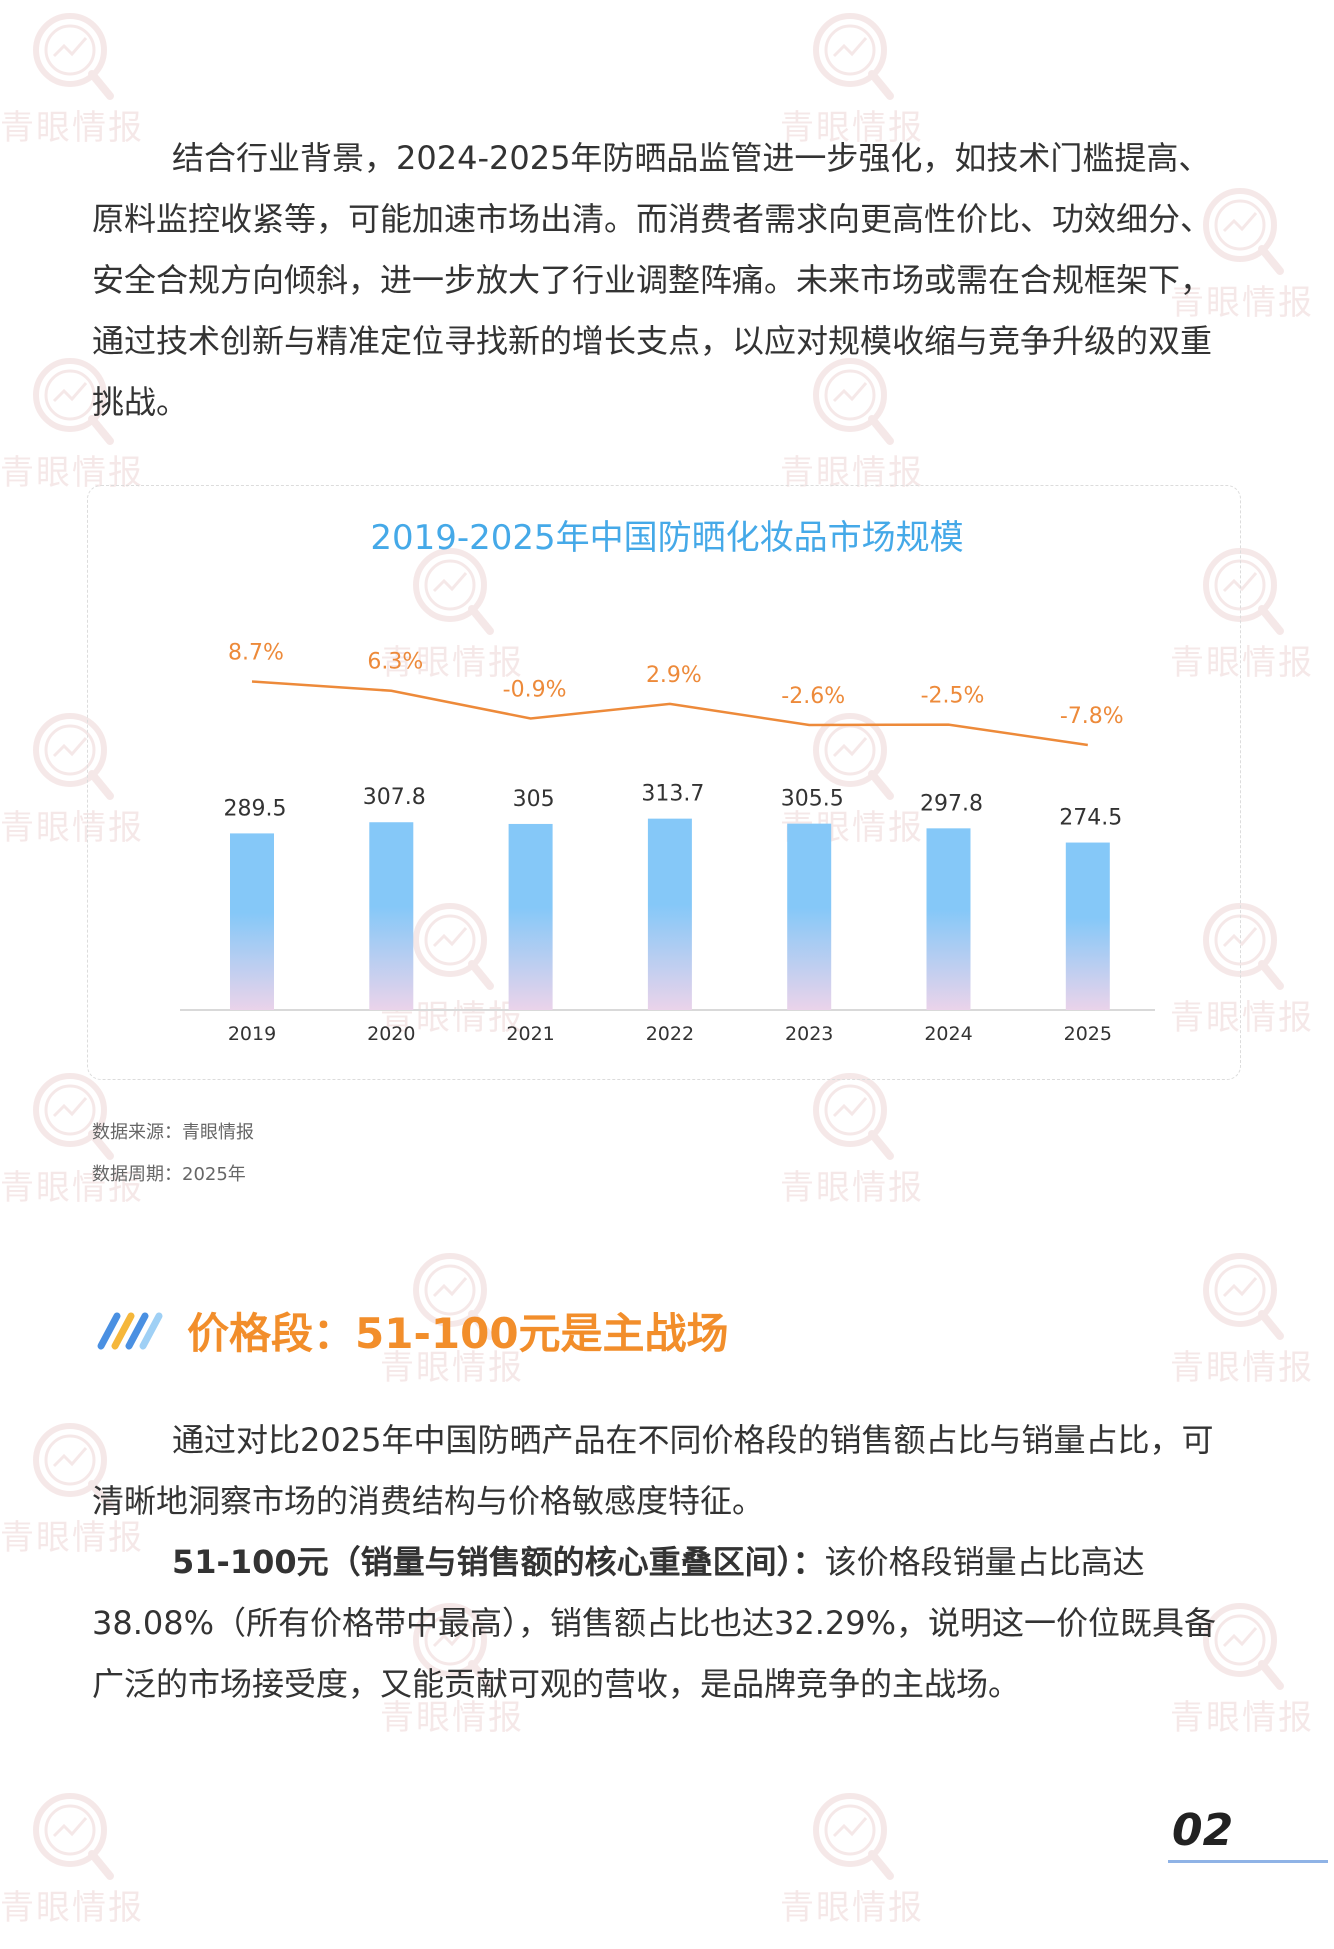 The height and width of the screenshot is (1949, 1334). What do you see at coordinates (669, 914) in the screenshot?
I see `bar-2022` at bounding box center [669, 914].